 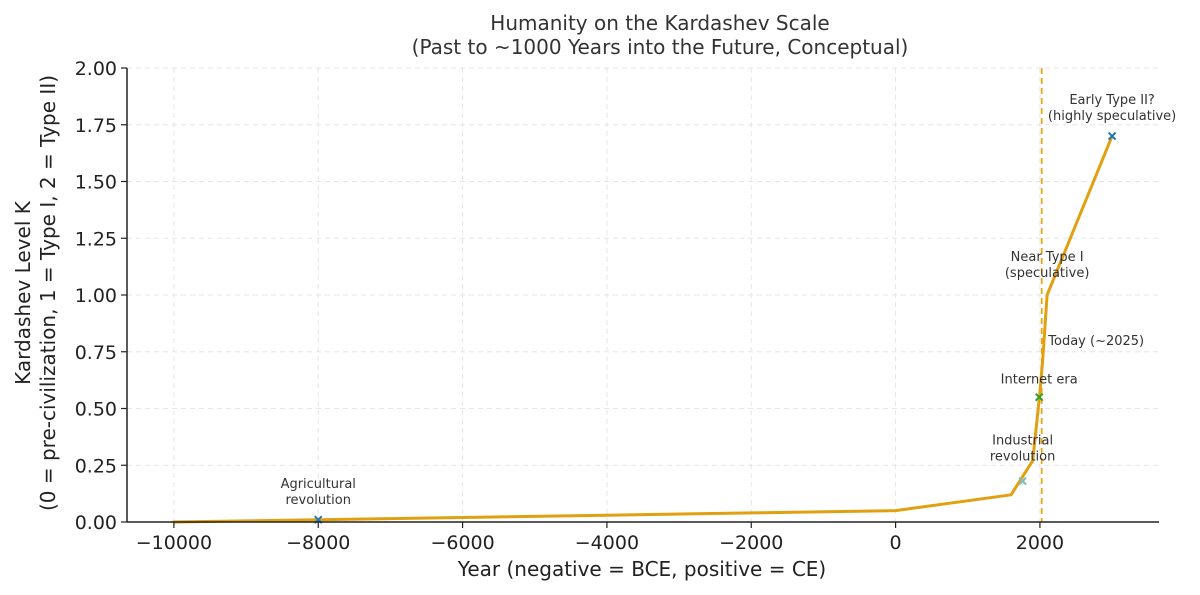 What do you see at coordinates (96, 353) in the screenshot?
I see `y-tick-label: 0.75` at bounding box center [96, 353].